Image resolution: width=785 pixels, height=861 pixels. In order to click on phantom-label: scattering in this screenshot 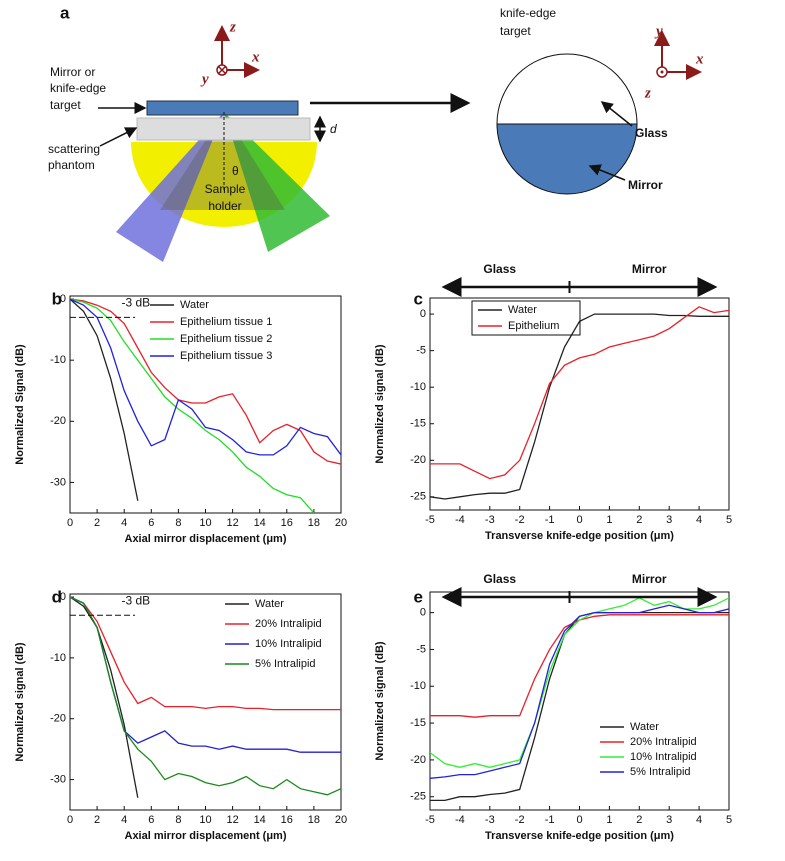, I will do `click(74, 149)`.